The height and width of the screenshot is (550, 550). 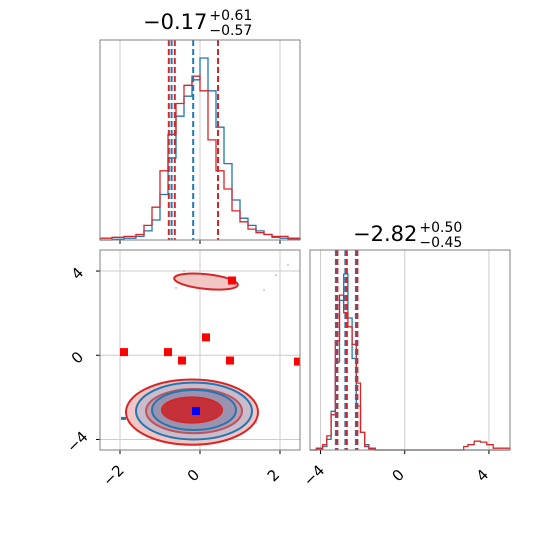 I want to click on x-tick-label-2: 2, so click(x=273, y=475).